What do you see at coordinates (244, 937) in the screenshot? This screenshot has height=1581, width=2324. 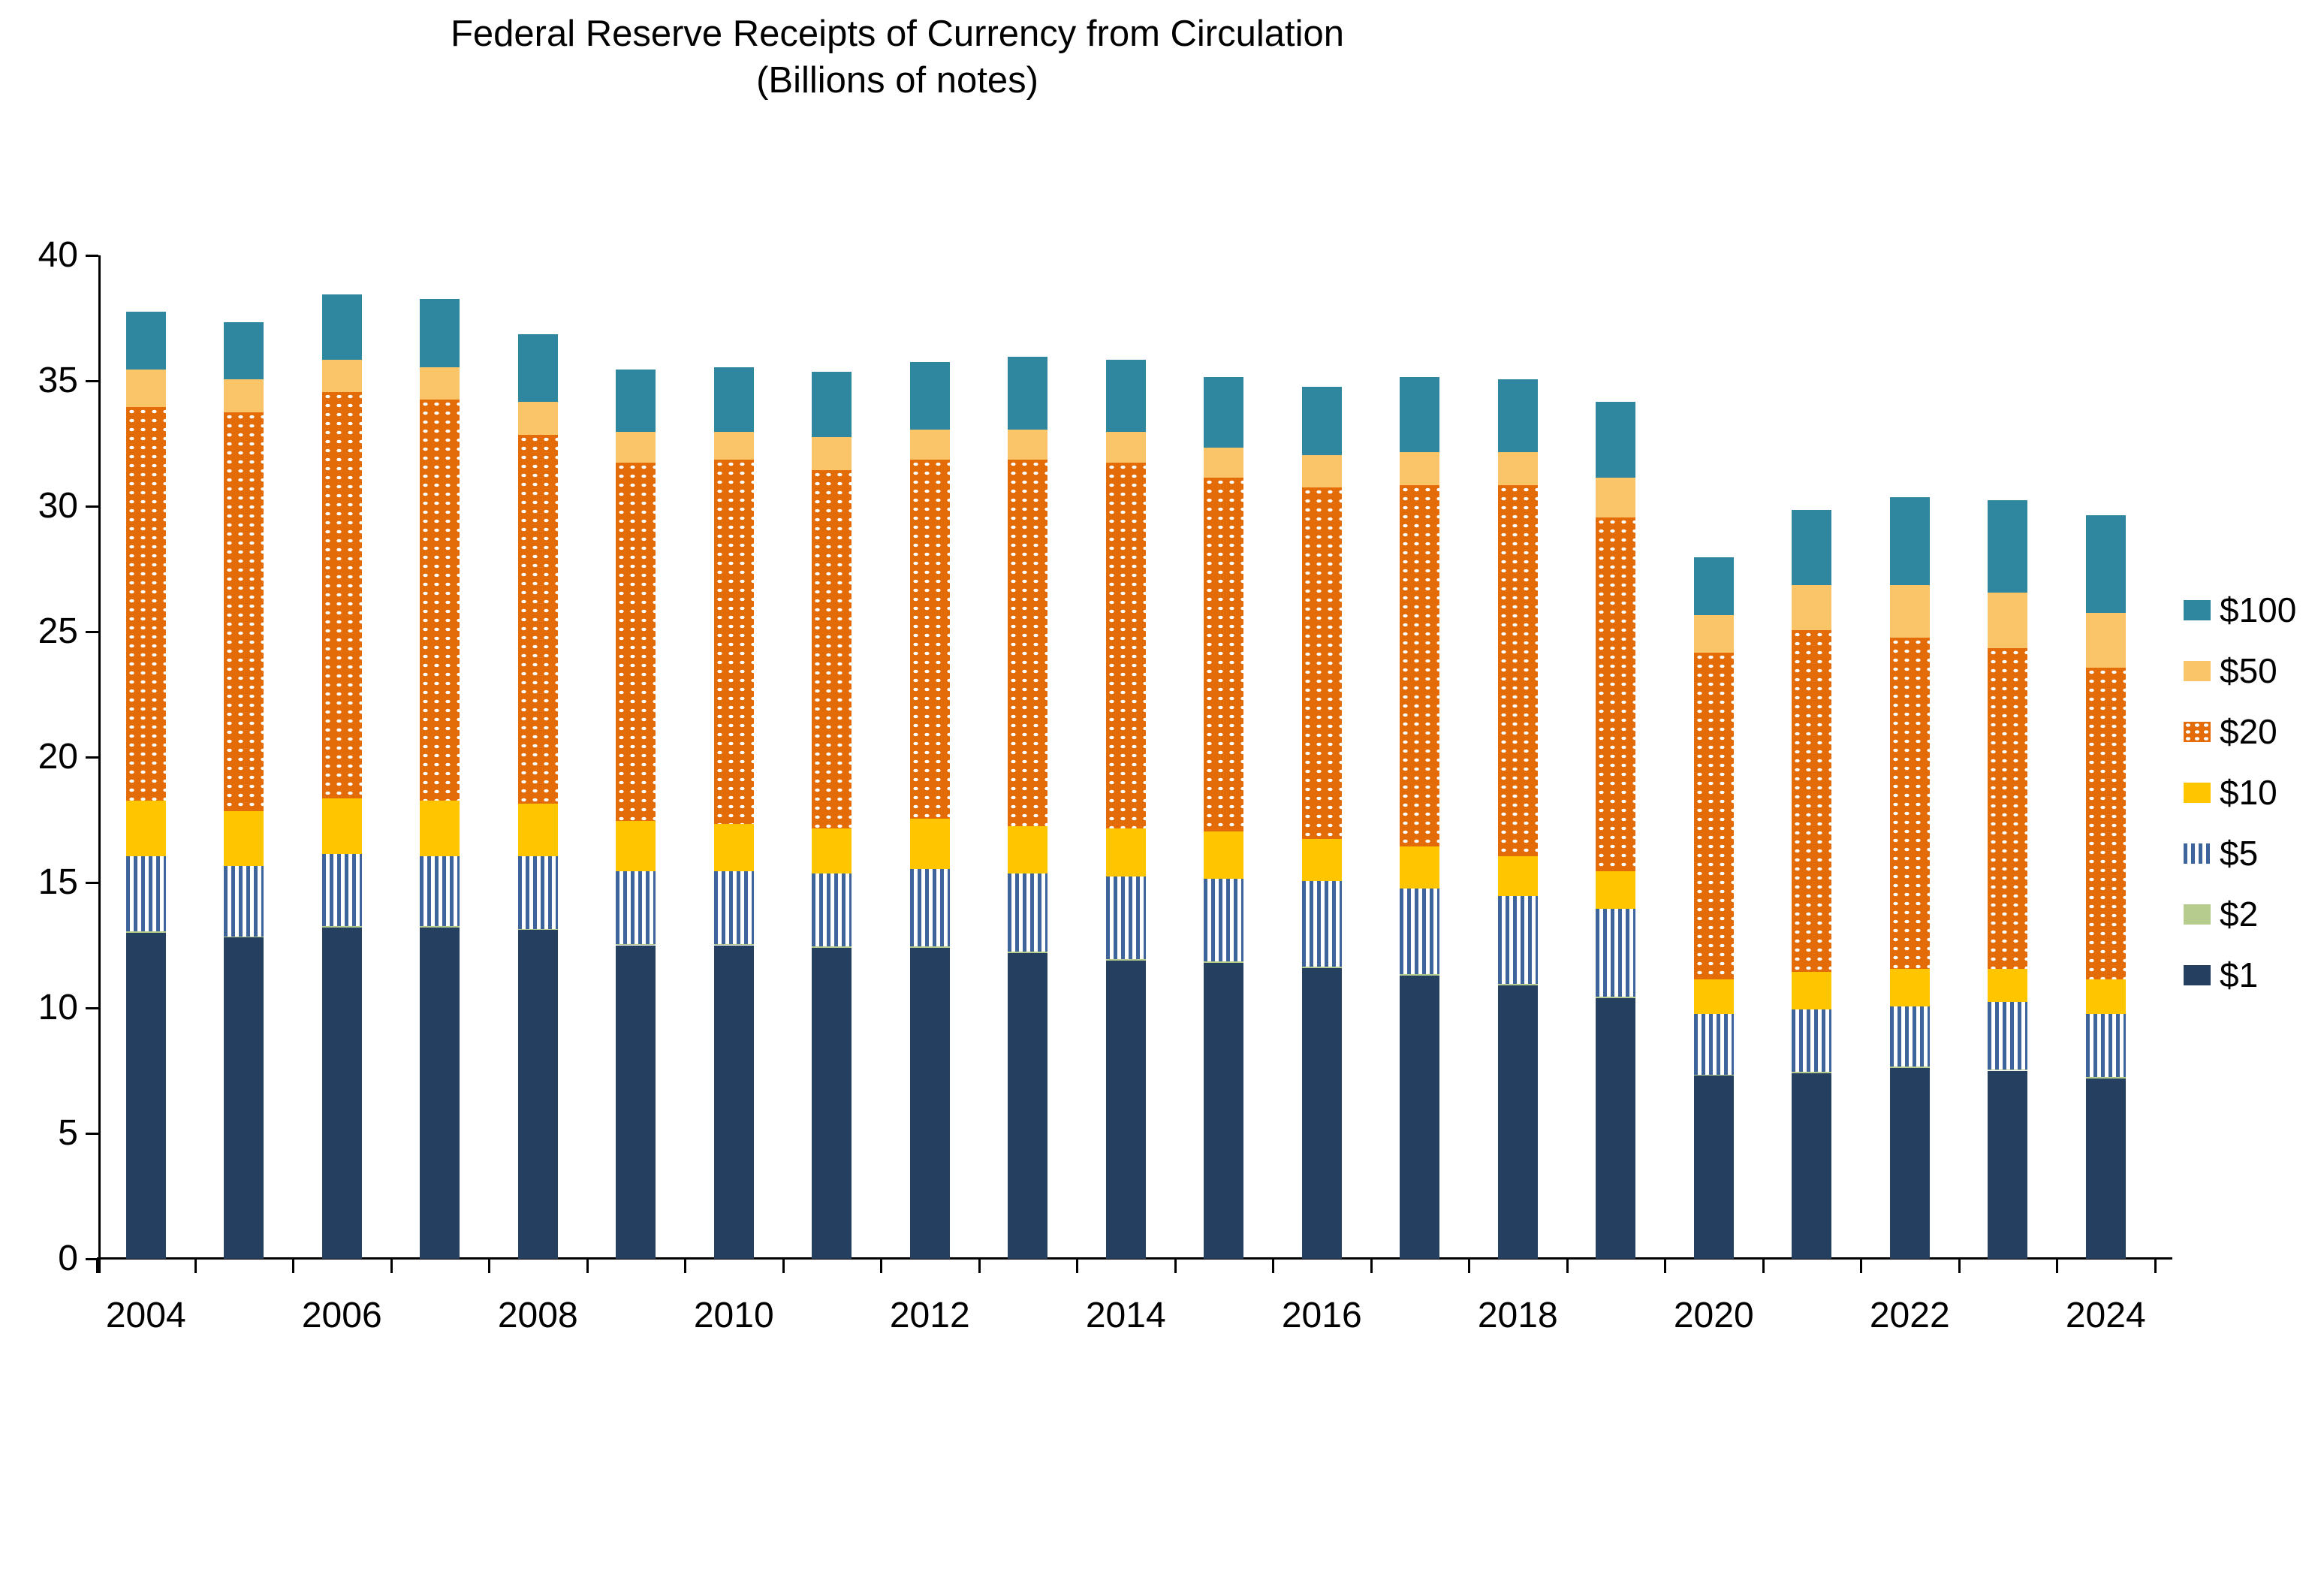 I see `bar-segment-2005-usd2` at bounding box center [244, 937].